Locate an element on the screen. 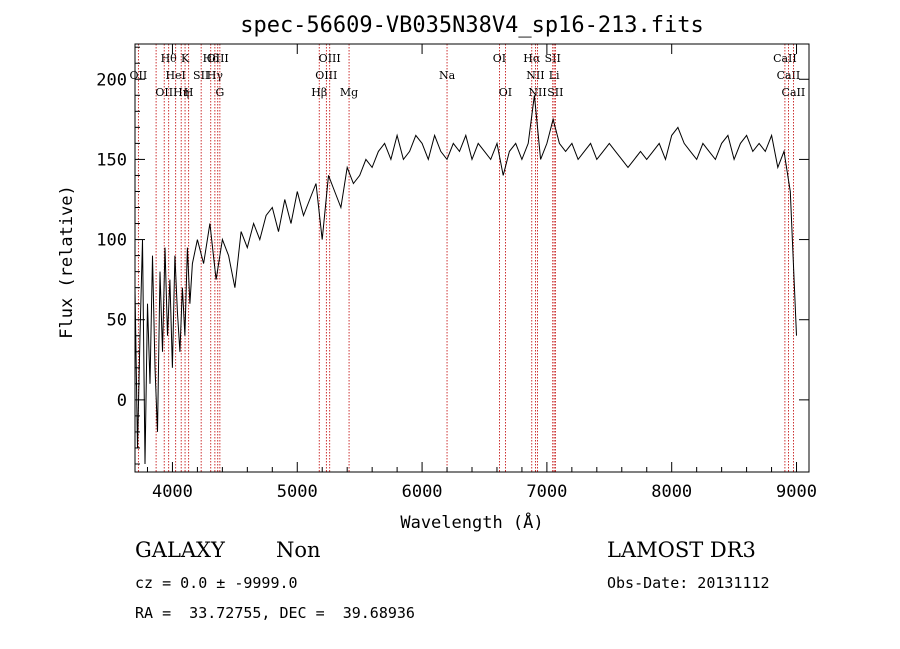 Image resolution: width=900 pixels, height=649 pixels. x-axis-label: Wavelength (Å) is located at coordinates (471, 522).